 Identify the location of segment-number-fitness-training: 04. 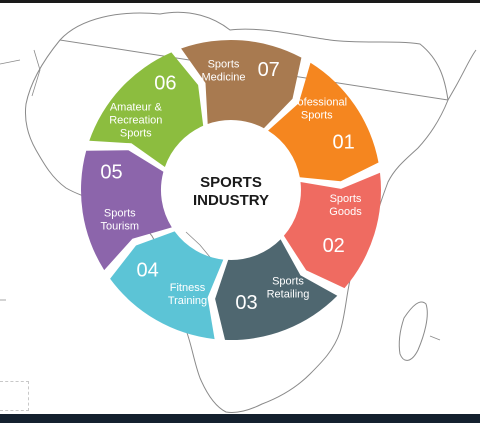
(147, 270).